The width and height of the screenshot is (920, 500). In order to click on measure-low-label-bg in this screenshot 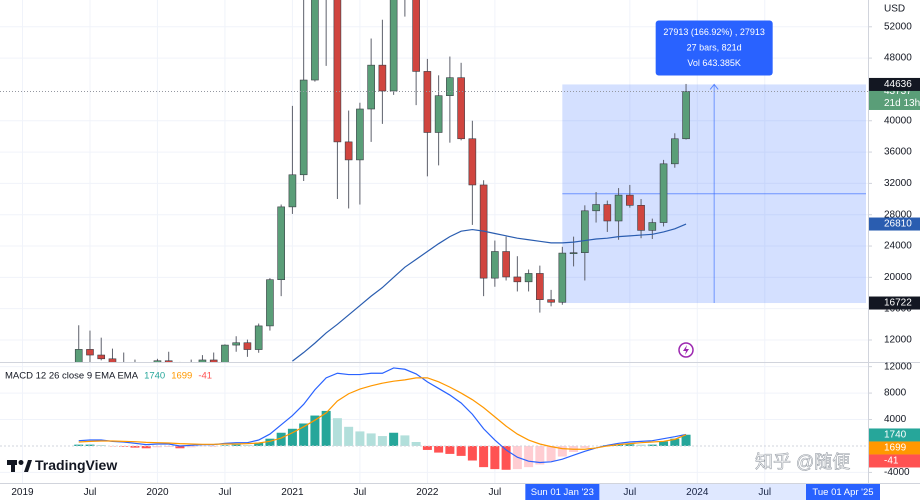, I will do `click(894, 303)`.